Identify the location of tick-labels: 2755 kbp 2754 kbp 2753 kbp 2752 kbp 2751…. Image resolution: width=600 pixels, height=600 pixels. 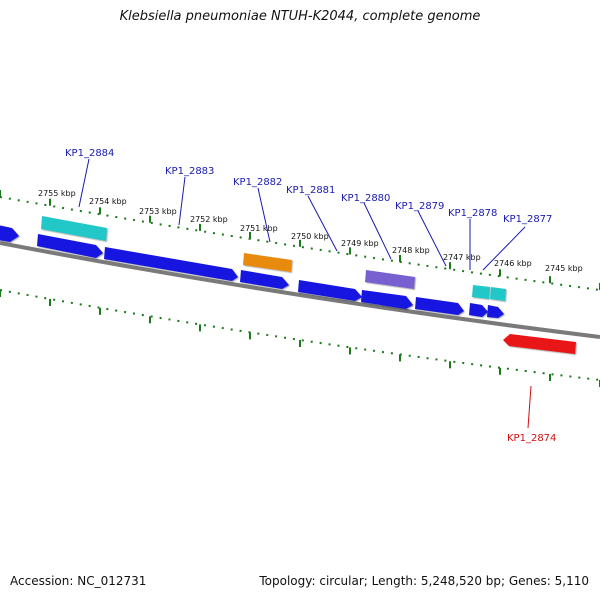
(310, 231).